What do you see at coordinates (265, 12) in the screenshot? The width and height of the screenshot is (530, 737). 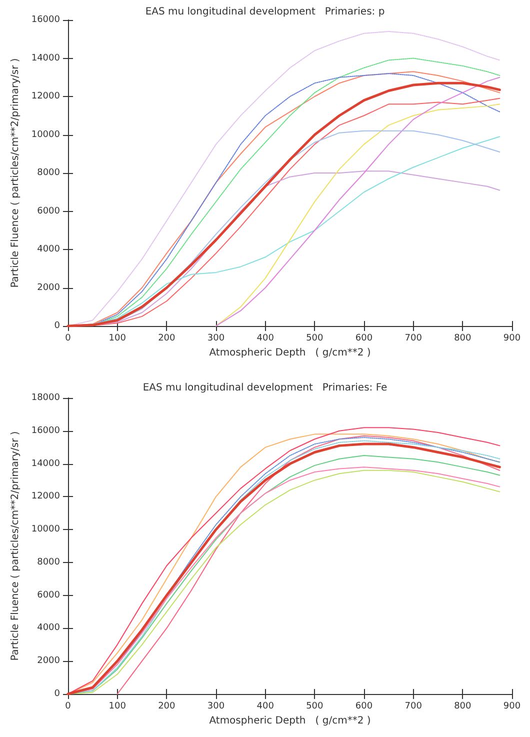 I see `chart-title: EAS mu longitudinal development Primaries: p` at bounding box center [265, 12].